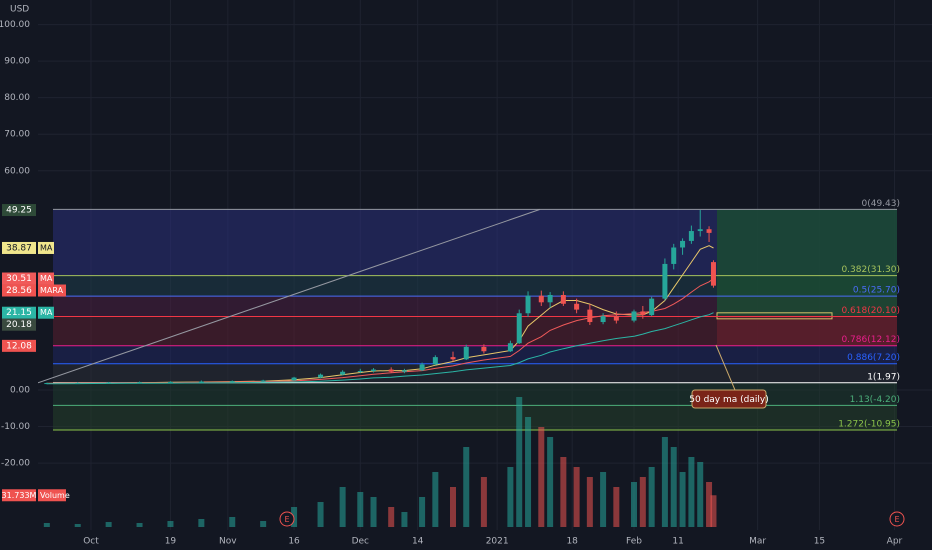  I want to click on y-tick-label: 60.00, so click(17, 171).